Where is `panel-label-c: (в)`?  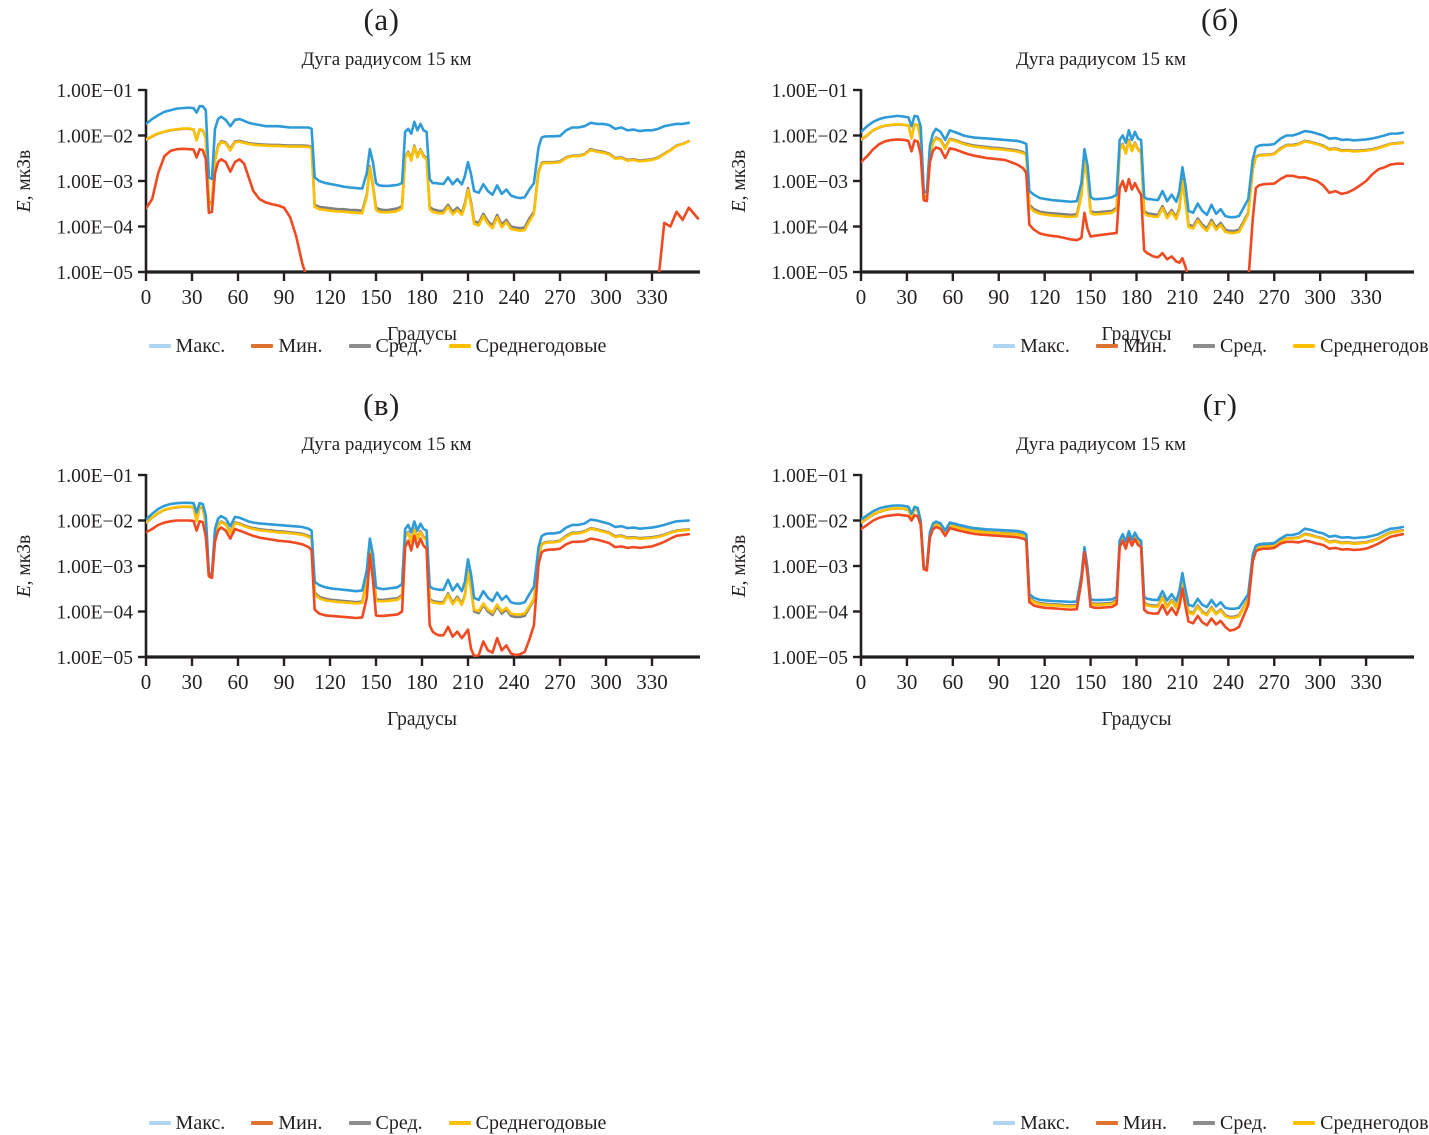 panel-label-c: (в) is located at coordinates (381, 404).